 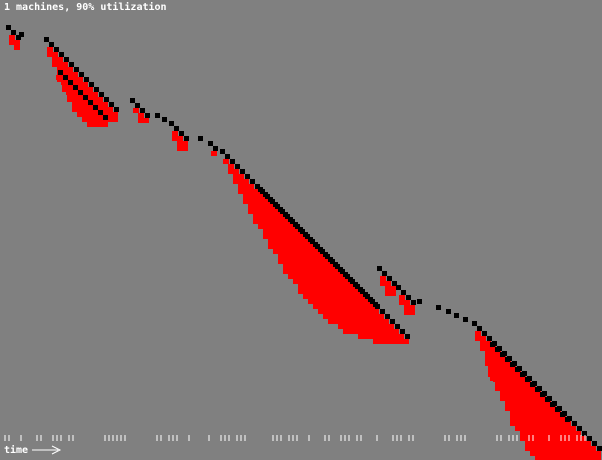 What do you see at coordinates (46, 450) in the screenshot?
I see `right-arrow-icon` at bounding box center [46, 450].